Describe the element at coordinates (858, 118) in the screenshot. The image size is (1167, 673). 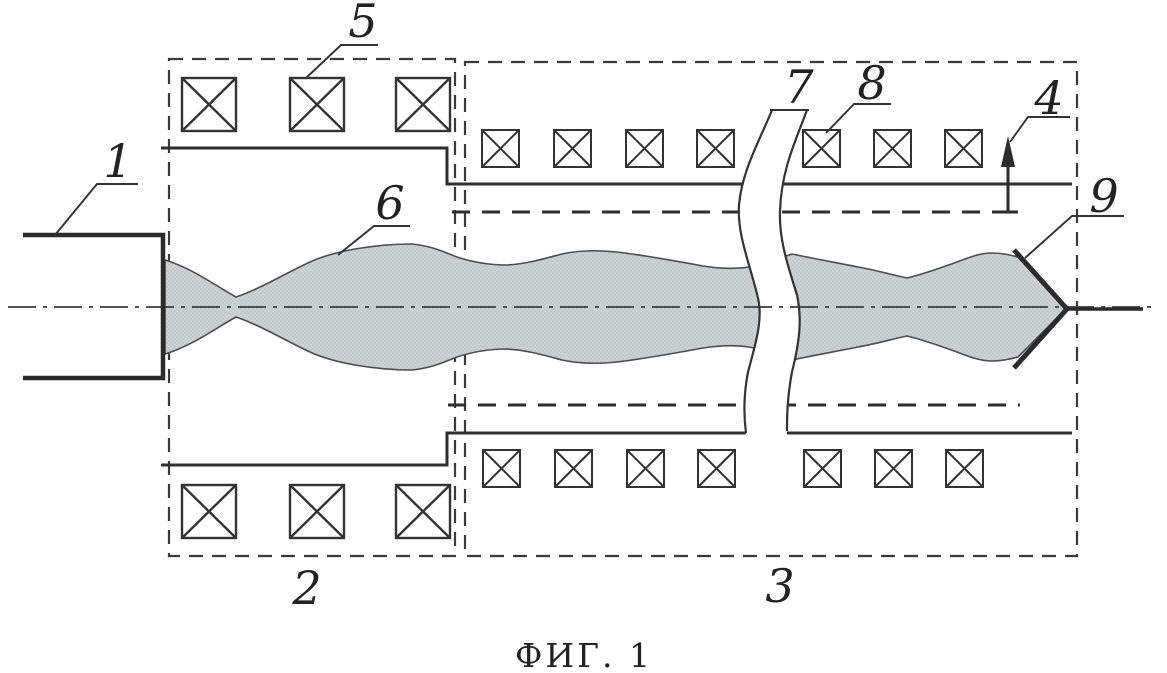
I see `callout-8-leader` at that location.